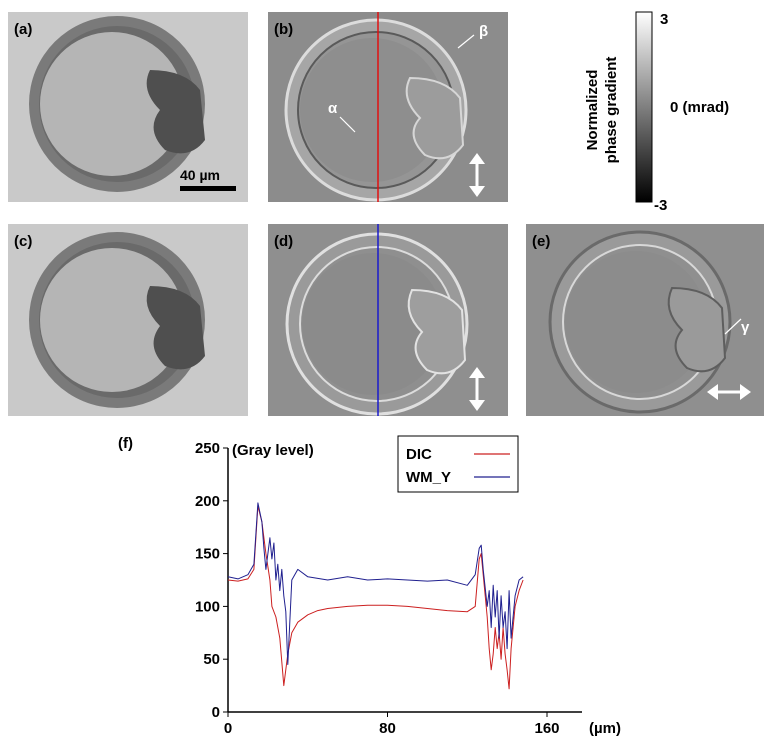  I want to click on colorbar-gradient, so click(644, 107).